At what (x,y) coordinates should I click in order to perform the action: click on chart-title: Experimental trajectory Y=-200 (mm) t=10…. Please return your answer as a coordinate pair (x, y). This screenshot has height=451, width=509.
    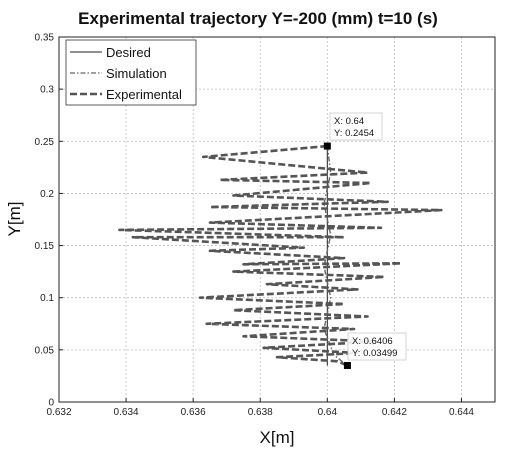
    Looking at the image, I should click on (258, 18).